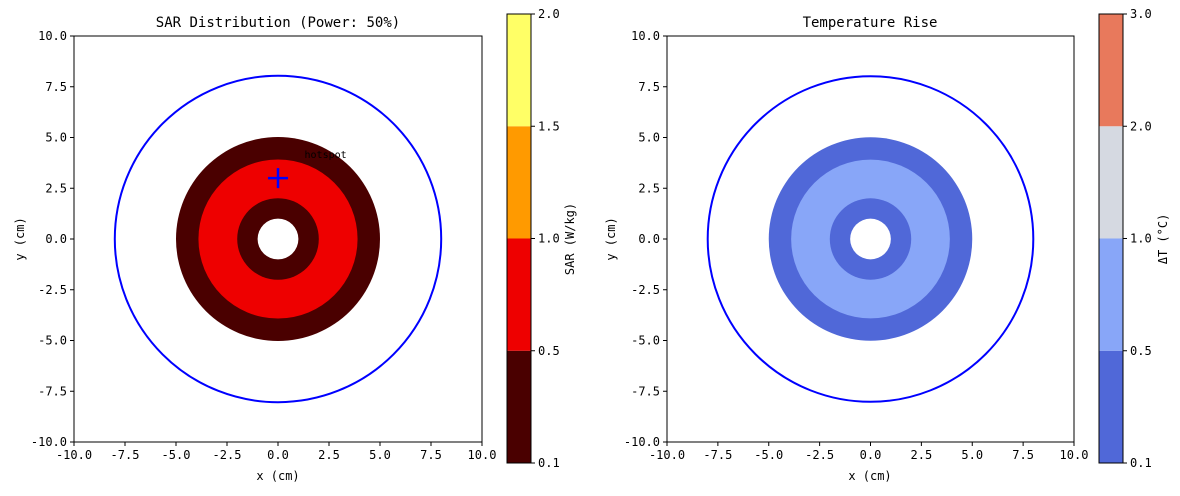 The height and width of the screenshot is (496, 1180). What do you see at coordinates (870, 23) in the screenshot?
I see `temperature-title: Temperature Rise` at bounding box center [870, 23].